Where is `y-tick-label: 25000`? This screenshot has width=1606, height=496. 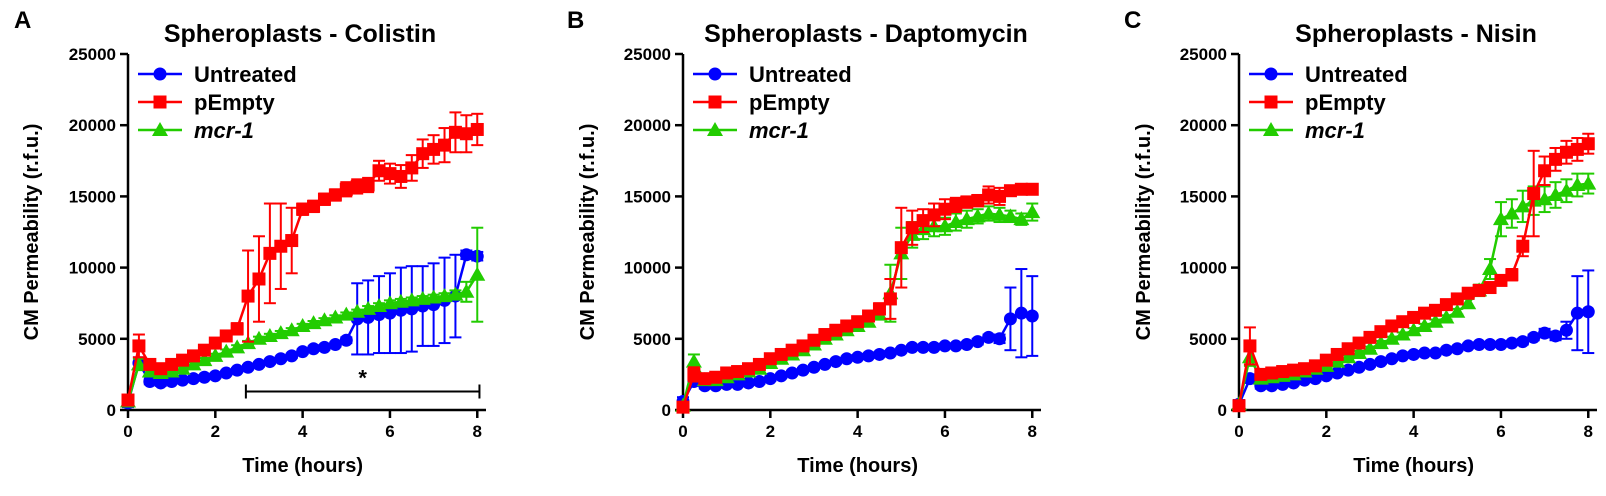
y-tick-label: 25000 is located at coordinates (647, 54).